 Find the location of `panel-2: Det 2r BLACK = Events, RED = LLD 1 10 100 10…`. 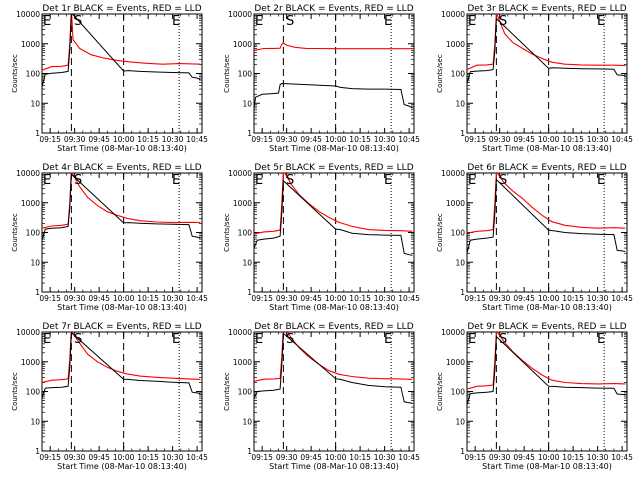

panel-2: Det 2r BLACK = Events, RED = LLD 1 10 100 10… is located at coordinates (321, 78).